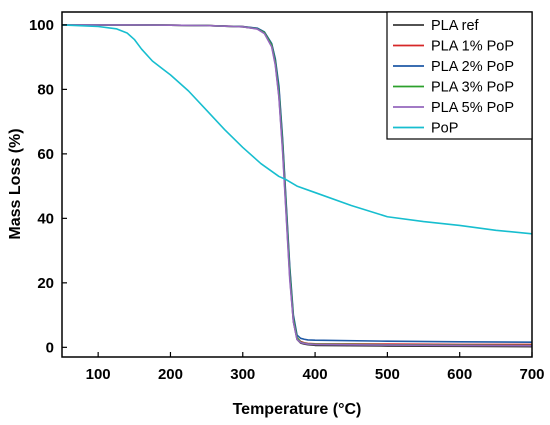 The image size is (550, 425). What do you see at coordinates (472, 47) in the screenshot?
I see `legend-label-1: PLA 1% PoP` at bounding box center [472, 47].